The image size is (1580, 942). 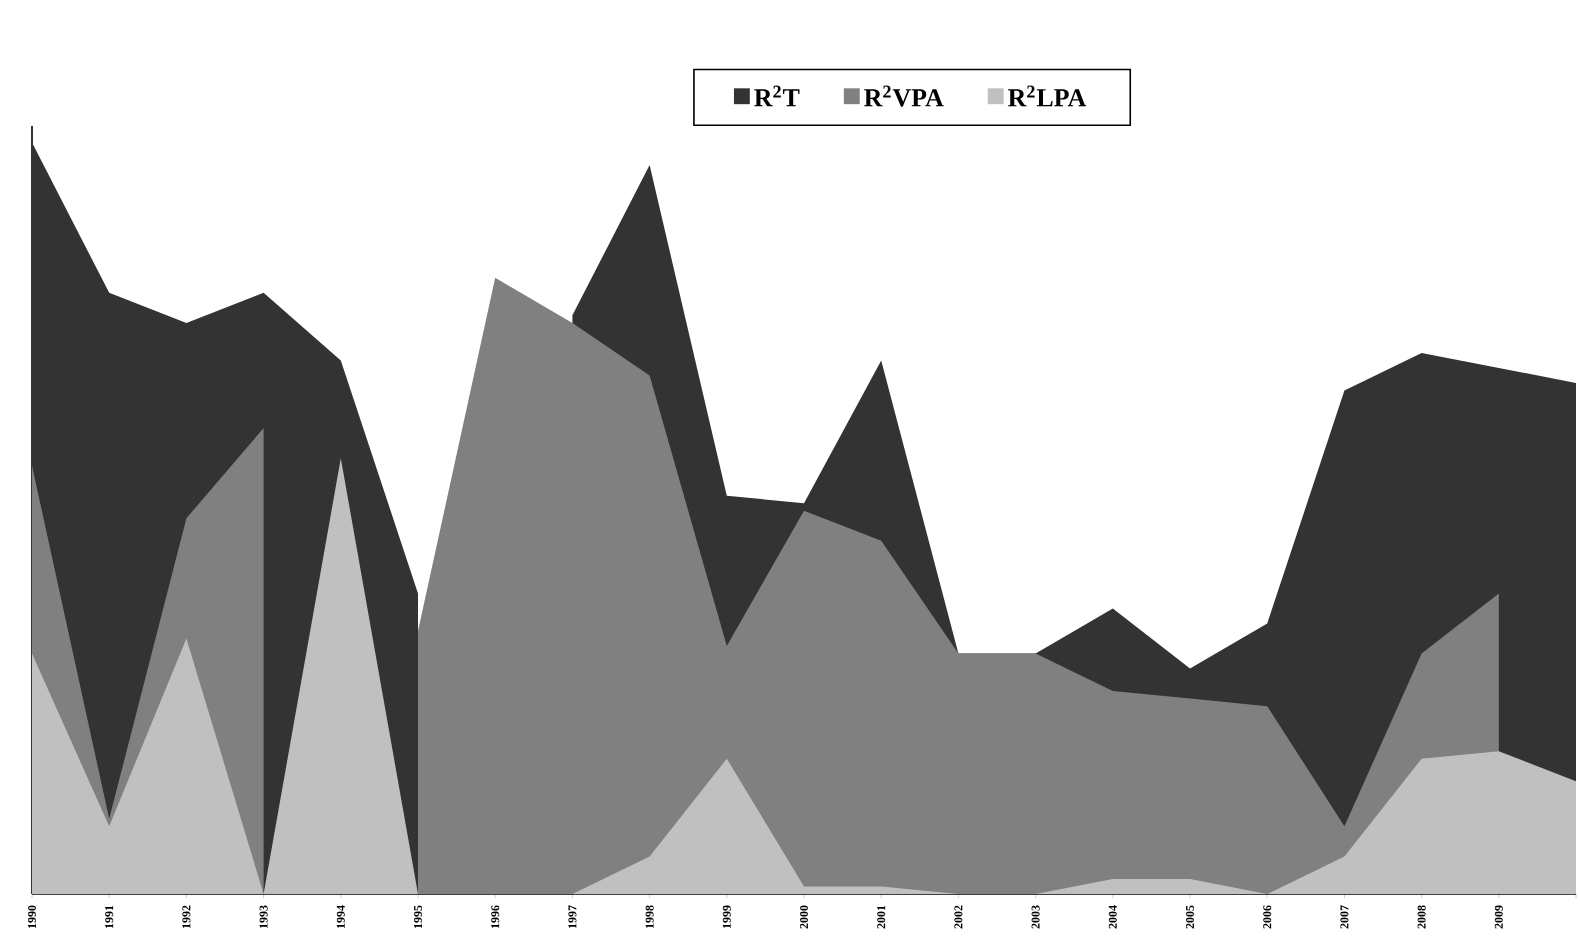 I want to click on legend-label: R$^{2}$VPA, so click(x=904, y=96).